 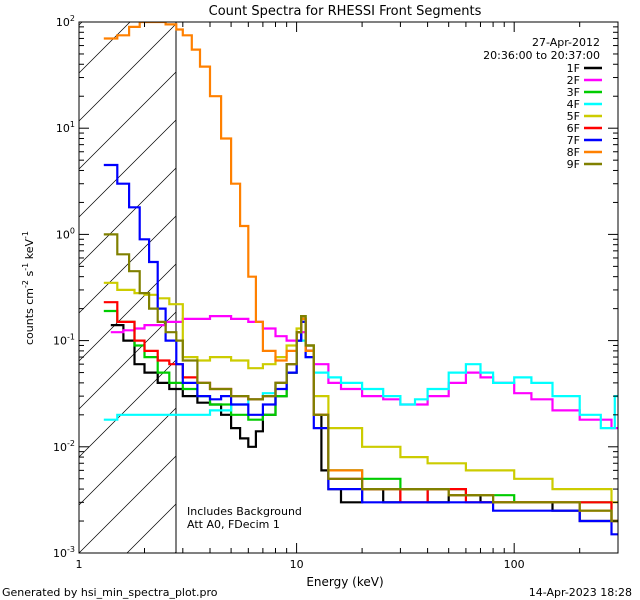 What do you see at coordinates (573, 104) in the screenshot?
I see `legend-label-4f: 4F` at bounding box center [573, 104].